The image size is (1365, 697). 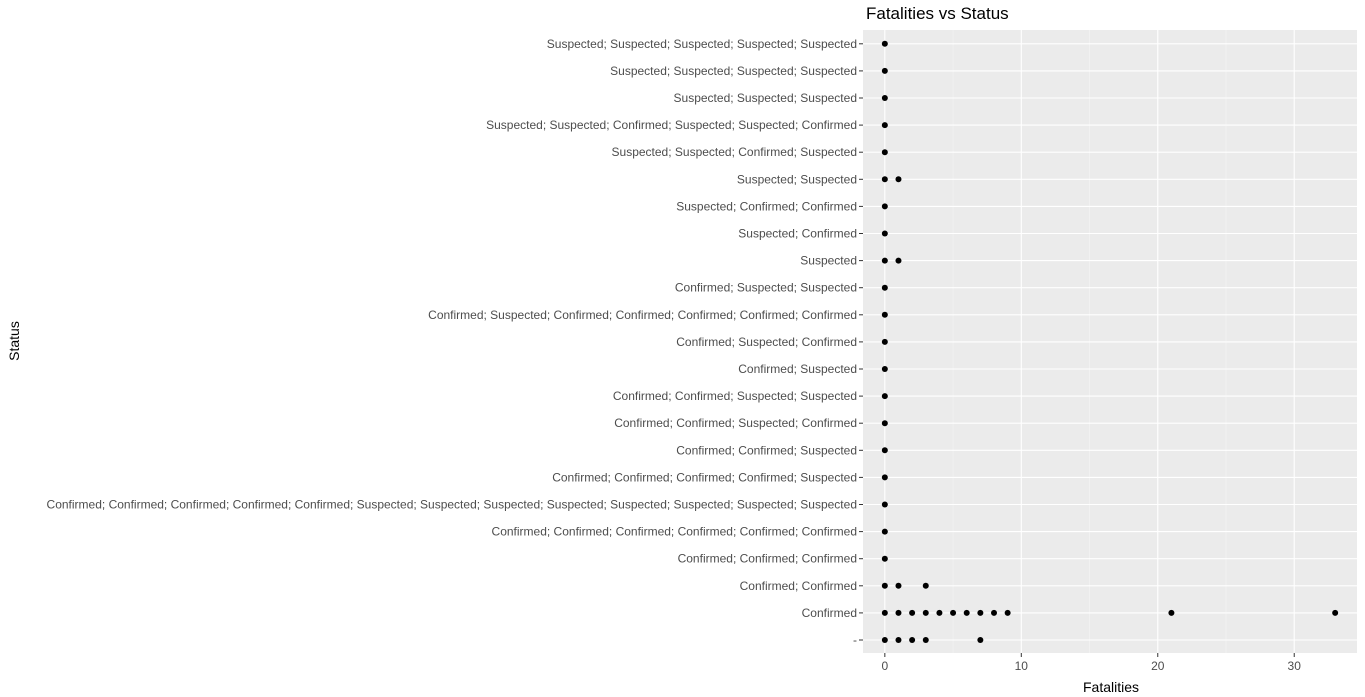 I want to click on y-tick-label: Confirmed; Confirmed; Confirmed, so click(x=767, y=559).